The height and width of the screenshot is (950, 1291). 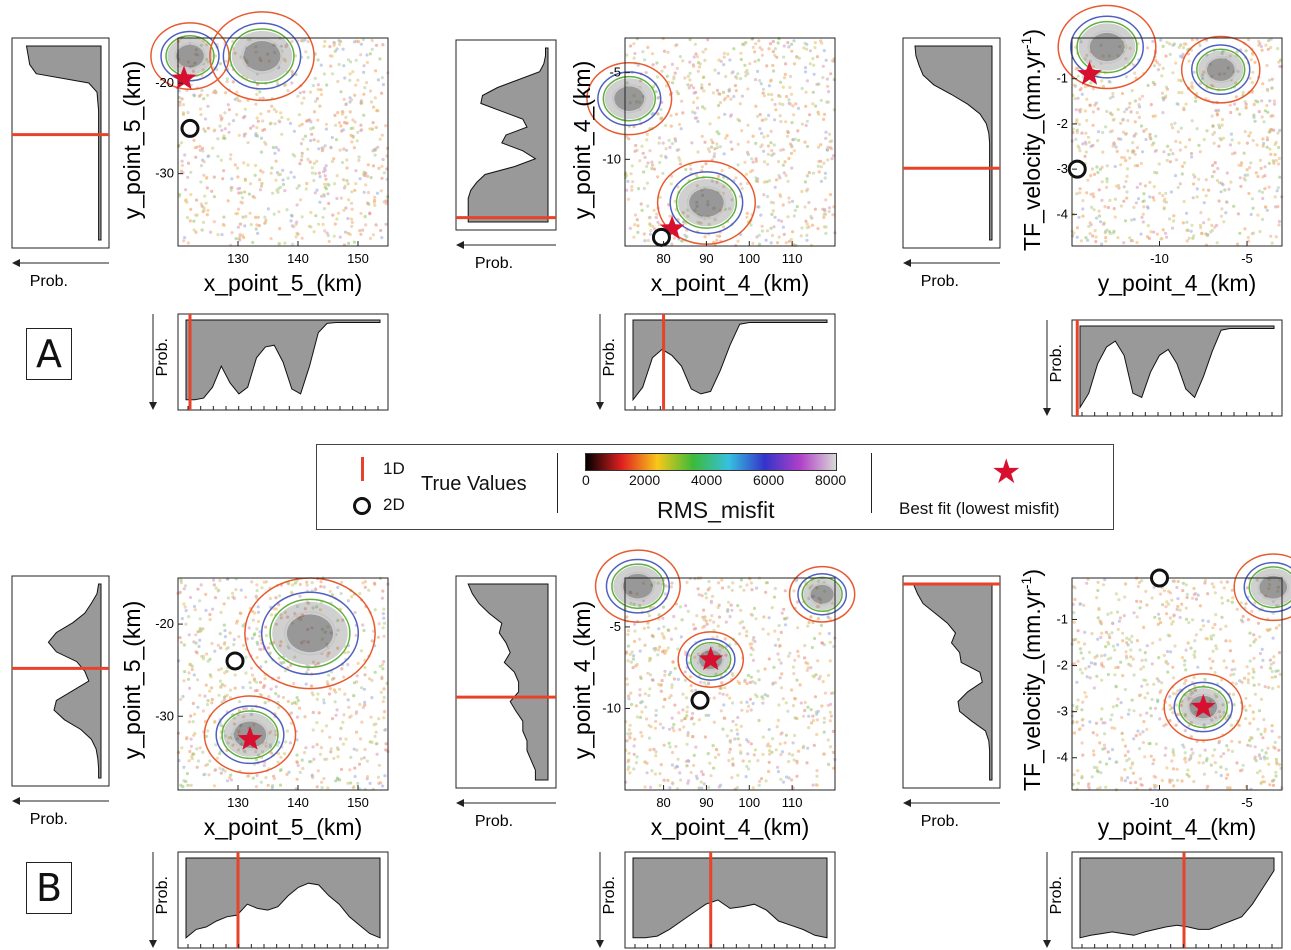 I want to click on star-icon: ★, so click(x=1006, y=472).